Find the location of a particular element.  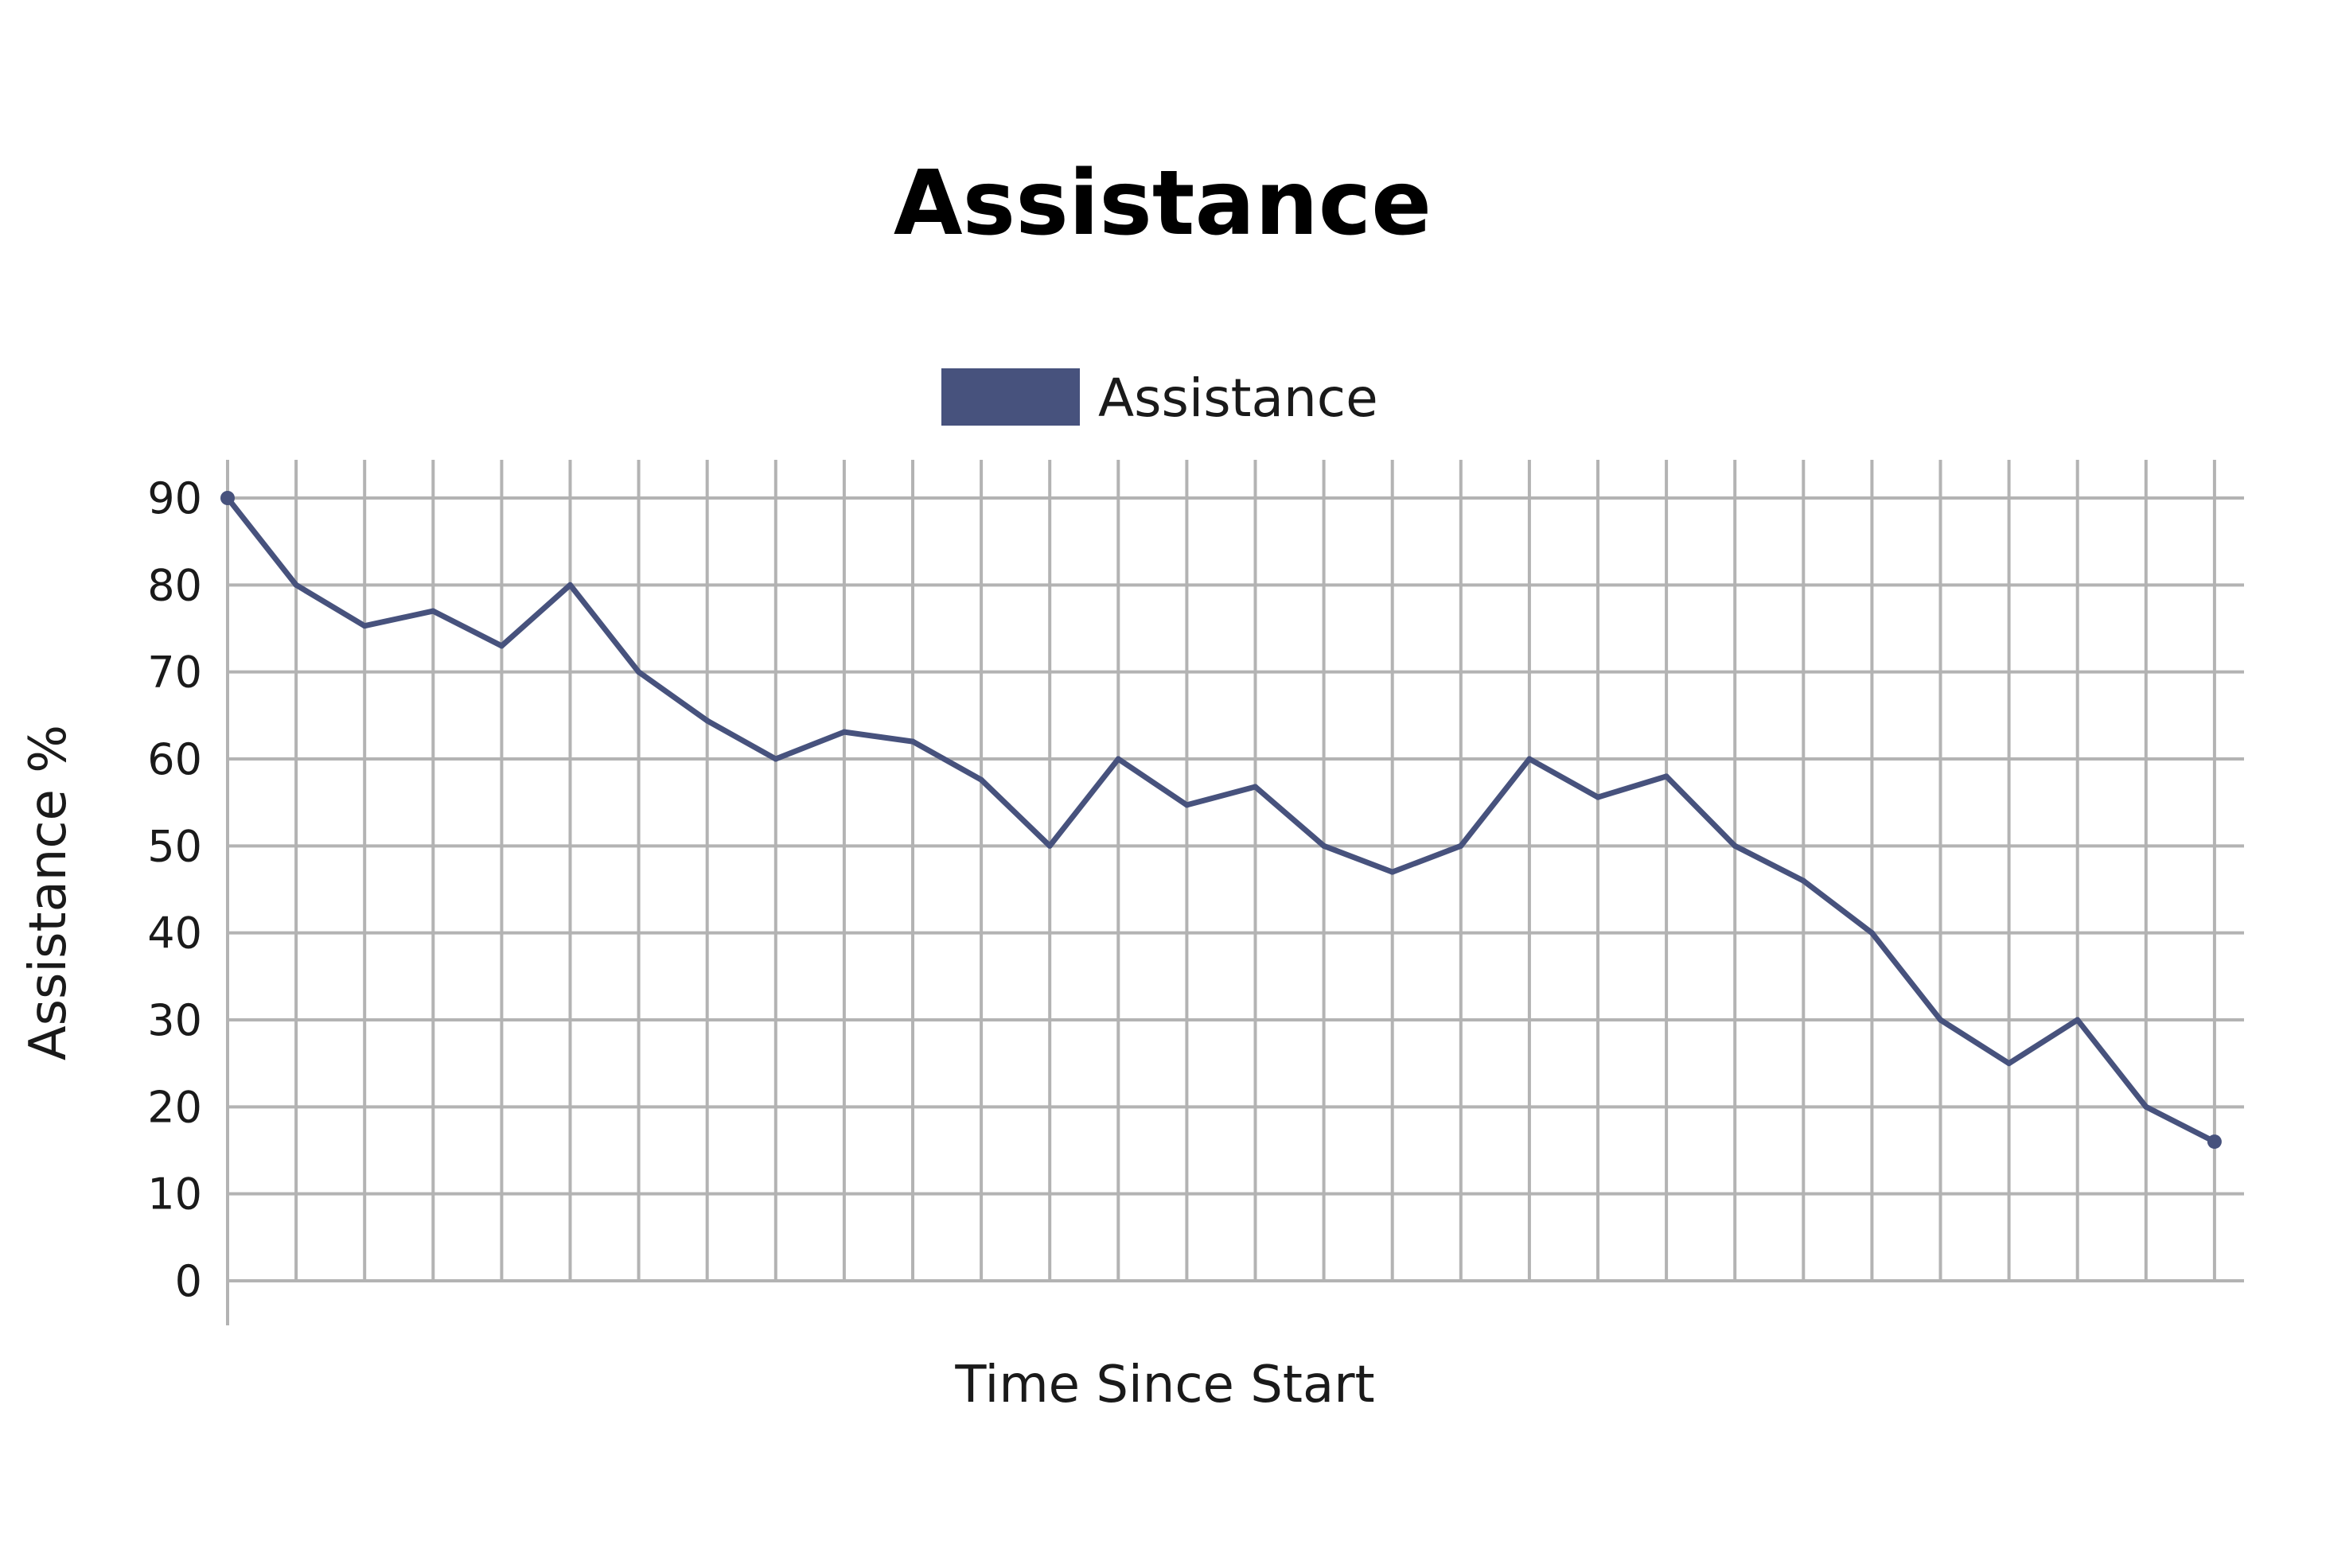

y-tick-label: 20 is located at coordinates (174, 1107).